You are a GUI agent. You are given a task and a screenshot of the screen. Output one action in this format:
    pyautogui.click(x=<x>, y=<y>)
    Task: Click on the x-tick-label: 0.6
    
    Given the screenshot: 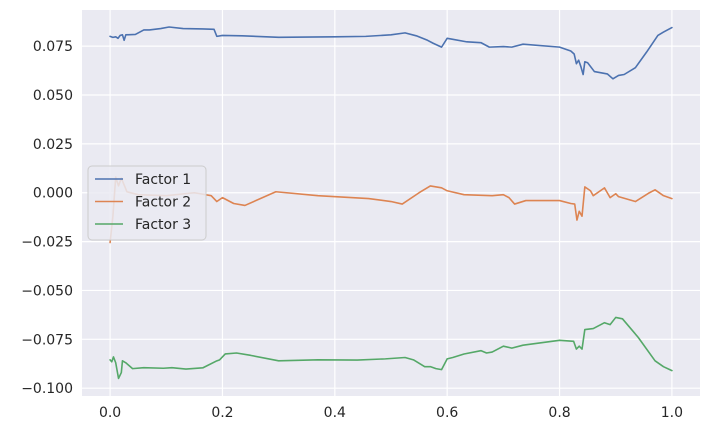 What is the action you would take?
    pyautogui.click(x=447, y=413)
    